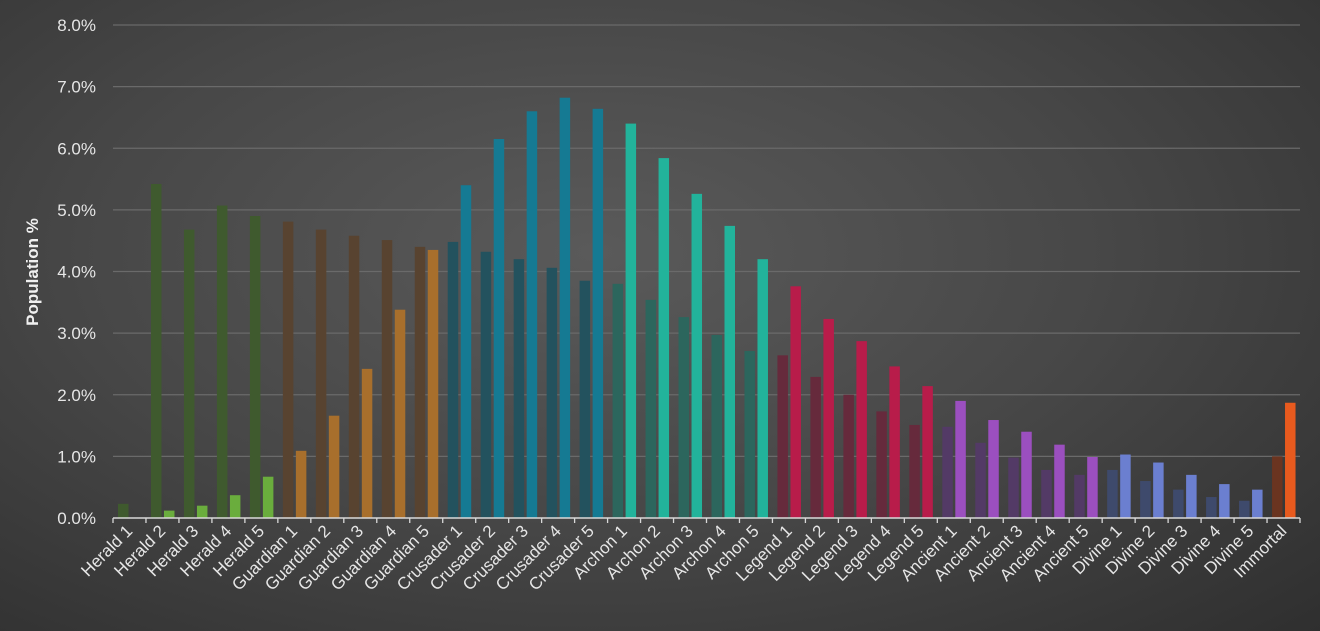 The width and height of the screenshot is (1320, 631). Describe the element at coordinates (32, 272) in the screenshot. I see `y-axis-label: Population %` at that location.